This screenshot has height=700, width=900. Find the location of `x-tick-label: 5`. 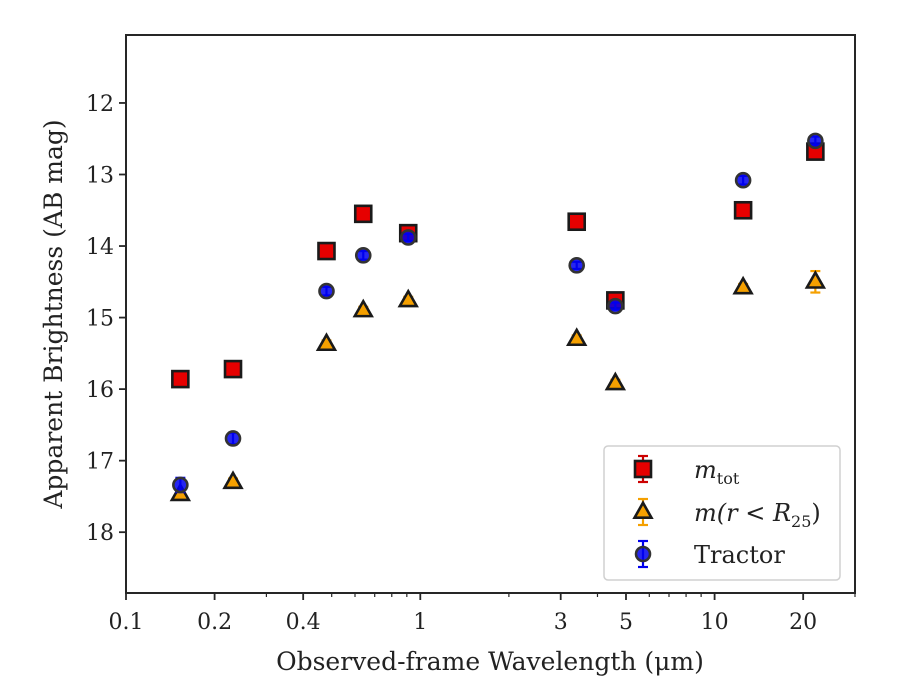

x-tick-label: 5 is located at coordinates (626, 622).